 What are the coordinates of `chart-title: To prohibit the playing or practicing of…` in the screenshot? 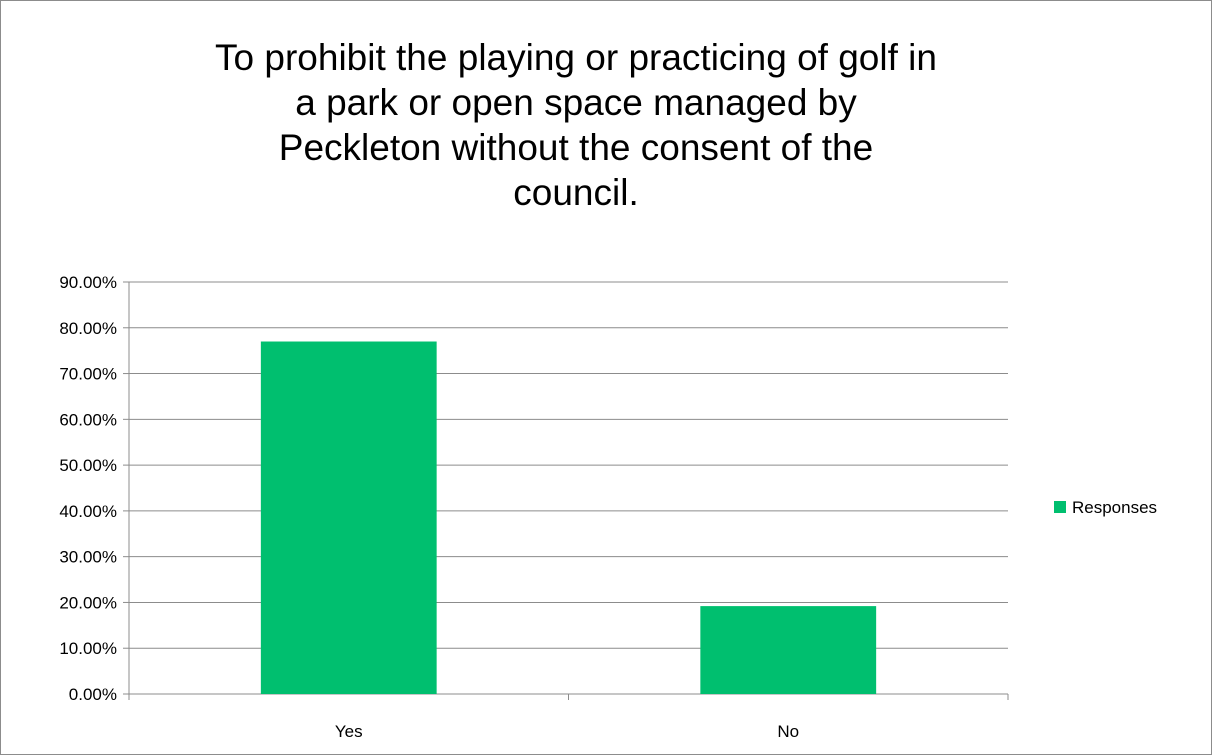 It's located at (576, 125).